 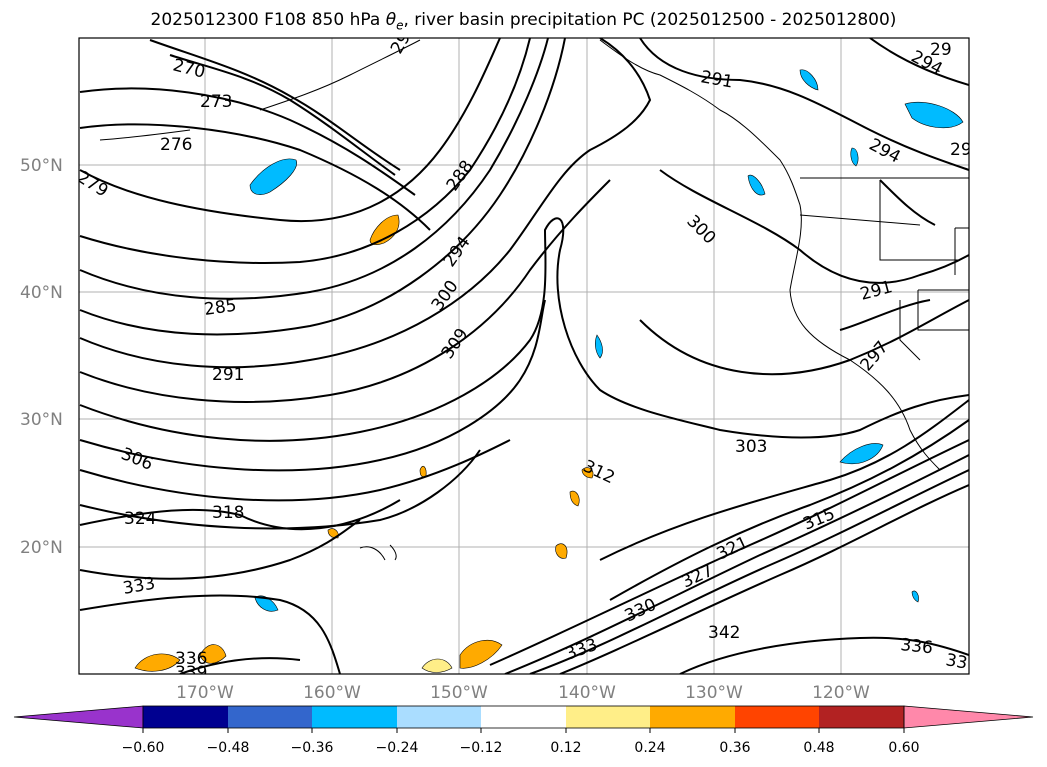 I want to click on lon-label: 170°W, so click(x=205, y=693).